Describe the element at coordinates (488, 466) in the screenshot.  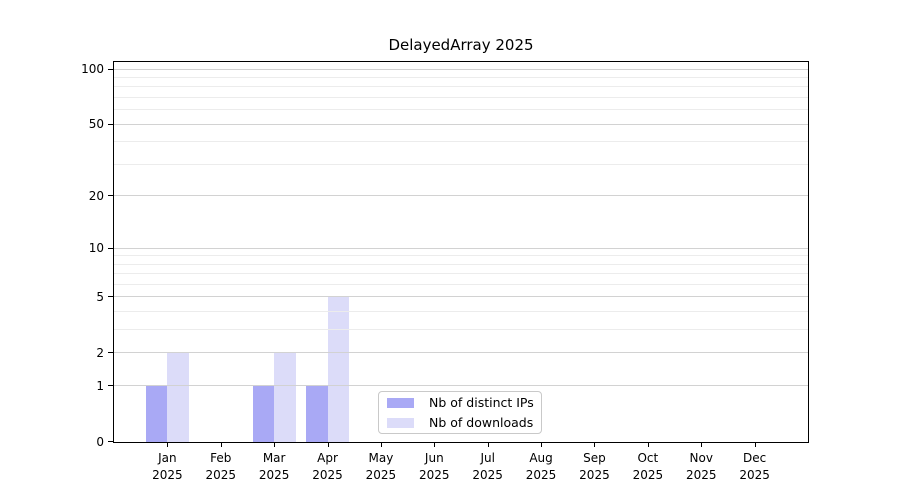
I see `x-tick-label: Jul 2025` at that location.